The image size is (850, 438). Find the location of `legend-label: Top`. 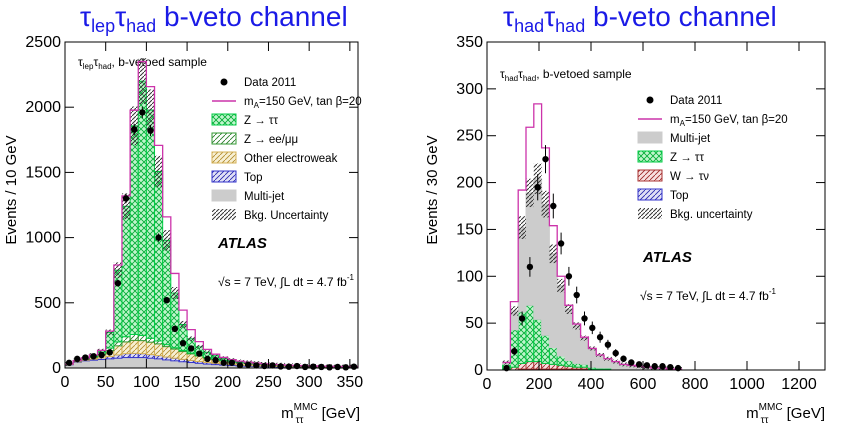

legend-label: Top is located at coordinates (253, 178).